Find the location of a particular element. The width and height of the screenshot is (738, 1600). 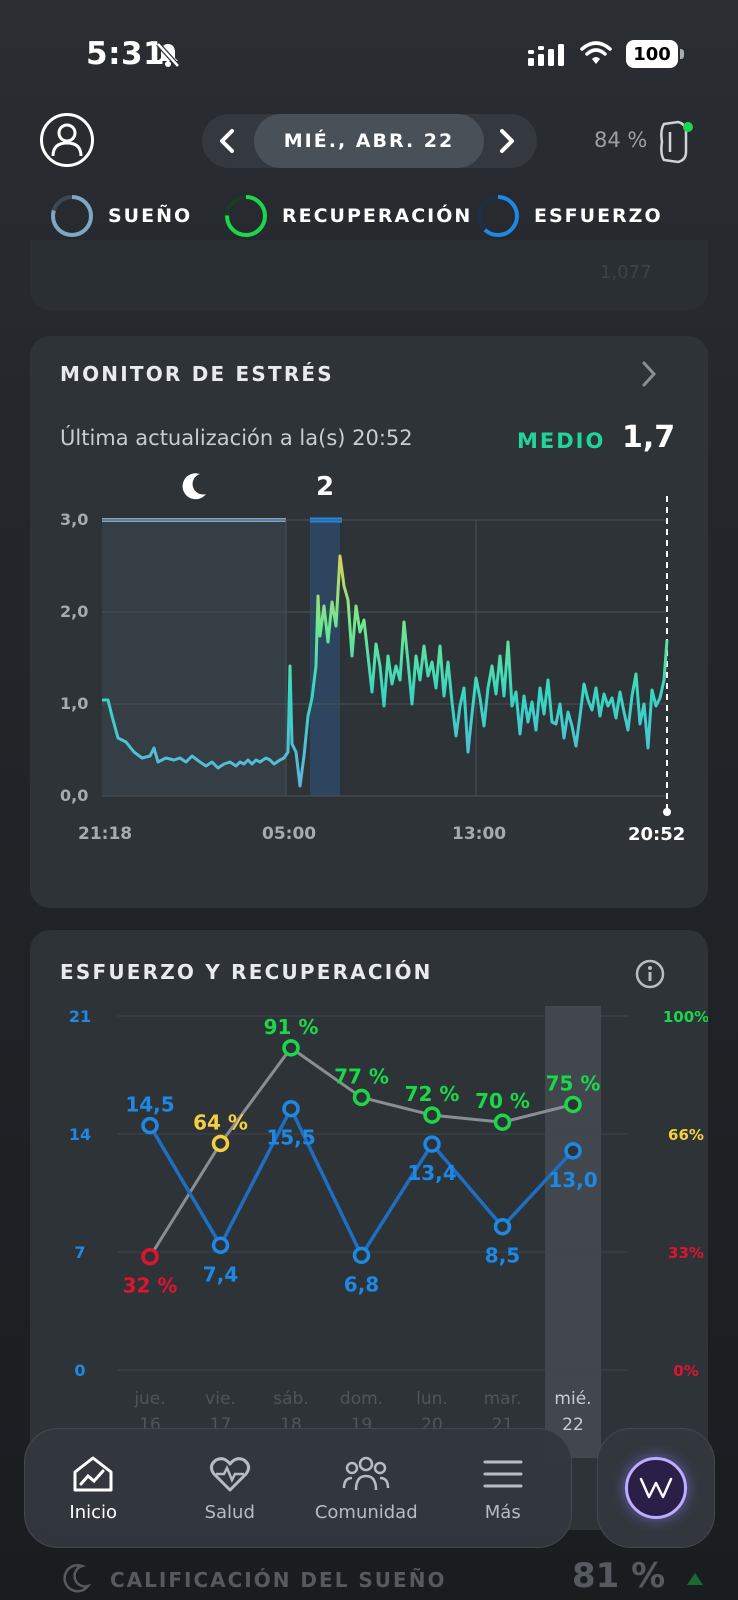

strain-label: 15,5 is located at coordinates (290, 1138).